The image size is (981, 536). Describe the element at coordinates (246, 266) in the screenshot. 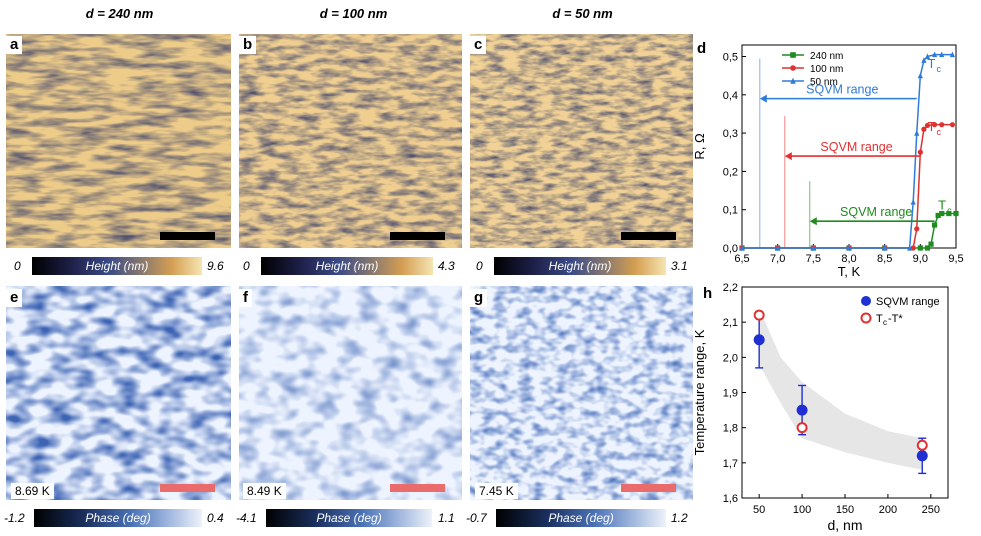

I see `height-bar-min-100: 0` at that location.